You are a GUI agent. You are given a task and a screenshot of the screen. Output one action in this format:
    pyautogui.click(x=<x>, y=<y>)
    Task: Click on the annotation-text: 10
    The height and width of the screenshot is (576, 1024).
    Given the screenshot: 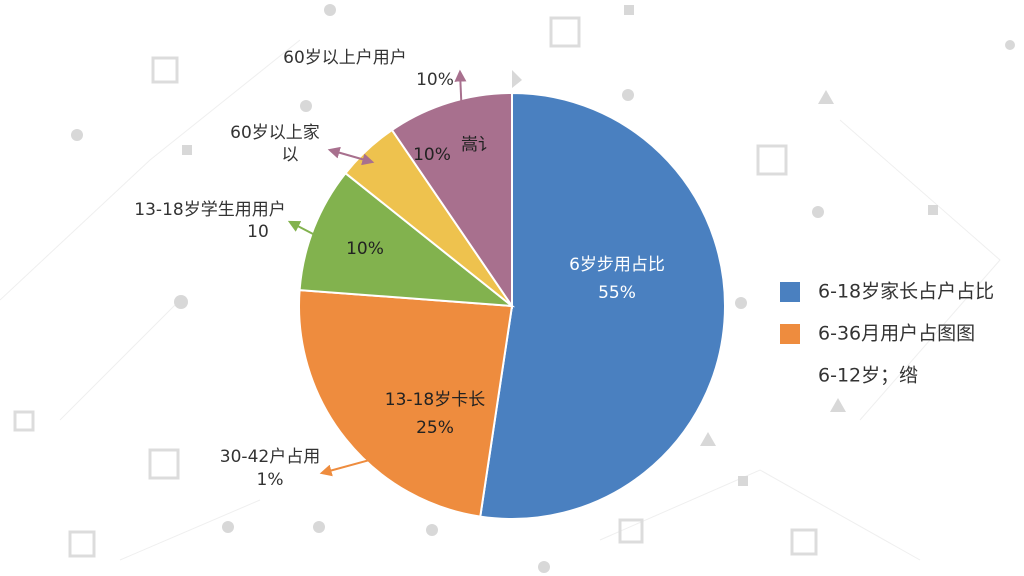 What is the action you would take?
    pyautogui.click(x=258, y=232)
    